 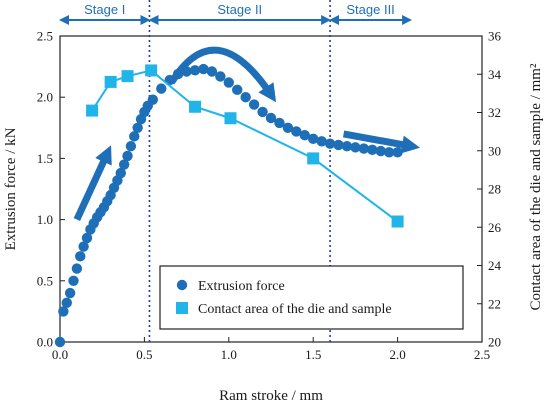 What do you see at coordinates (495, 36) in the screenshot?
I see `y2-tick-label: 36` at bounding box center [495, 36].